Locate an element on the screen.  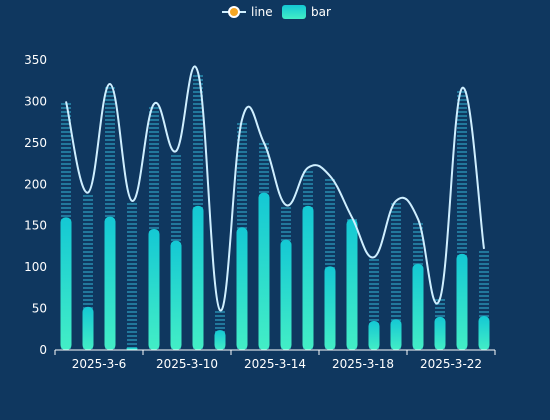
y-tick-label: 0 is located at coordinates (43, 350).